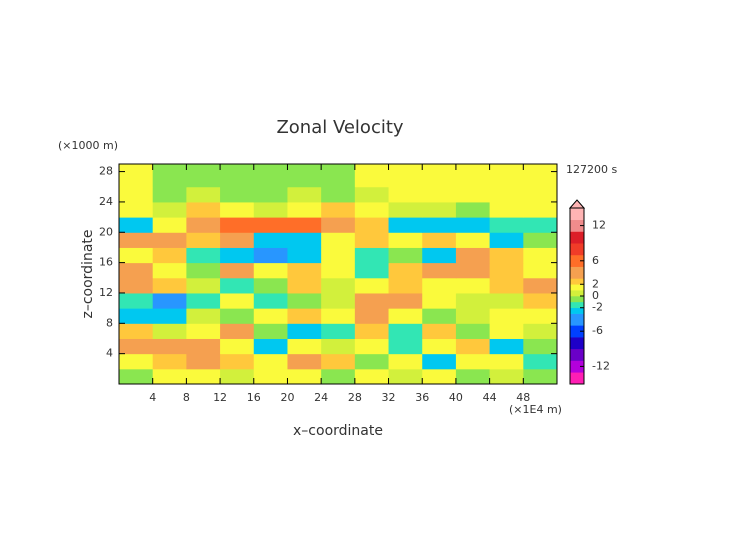 The height and width of the screenshot is (536, 752). Describe the element at coordinates (287, 397) in the screenshot. I see `x-tick-label: 20` at that location.